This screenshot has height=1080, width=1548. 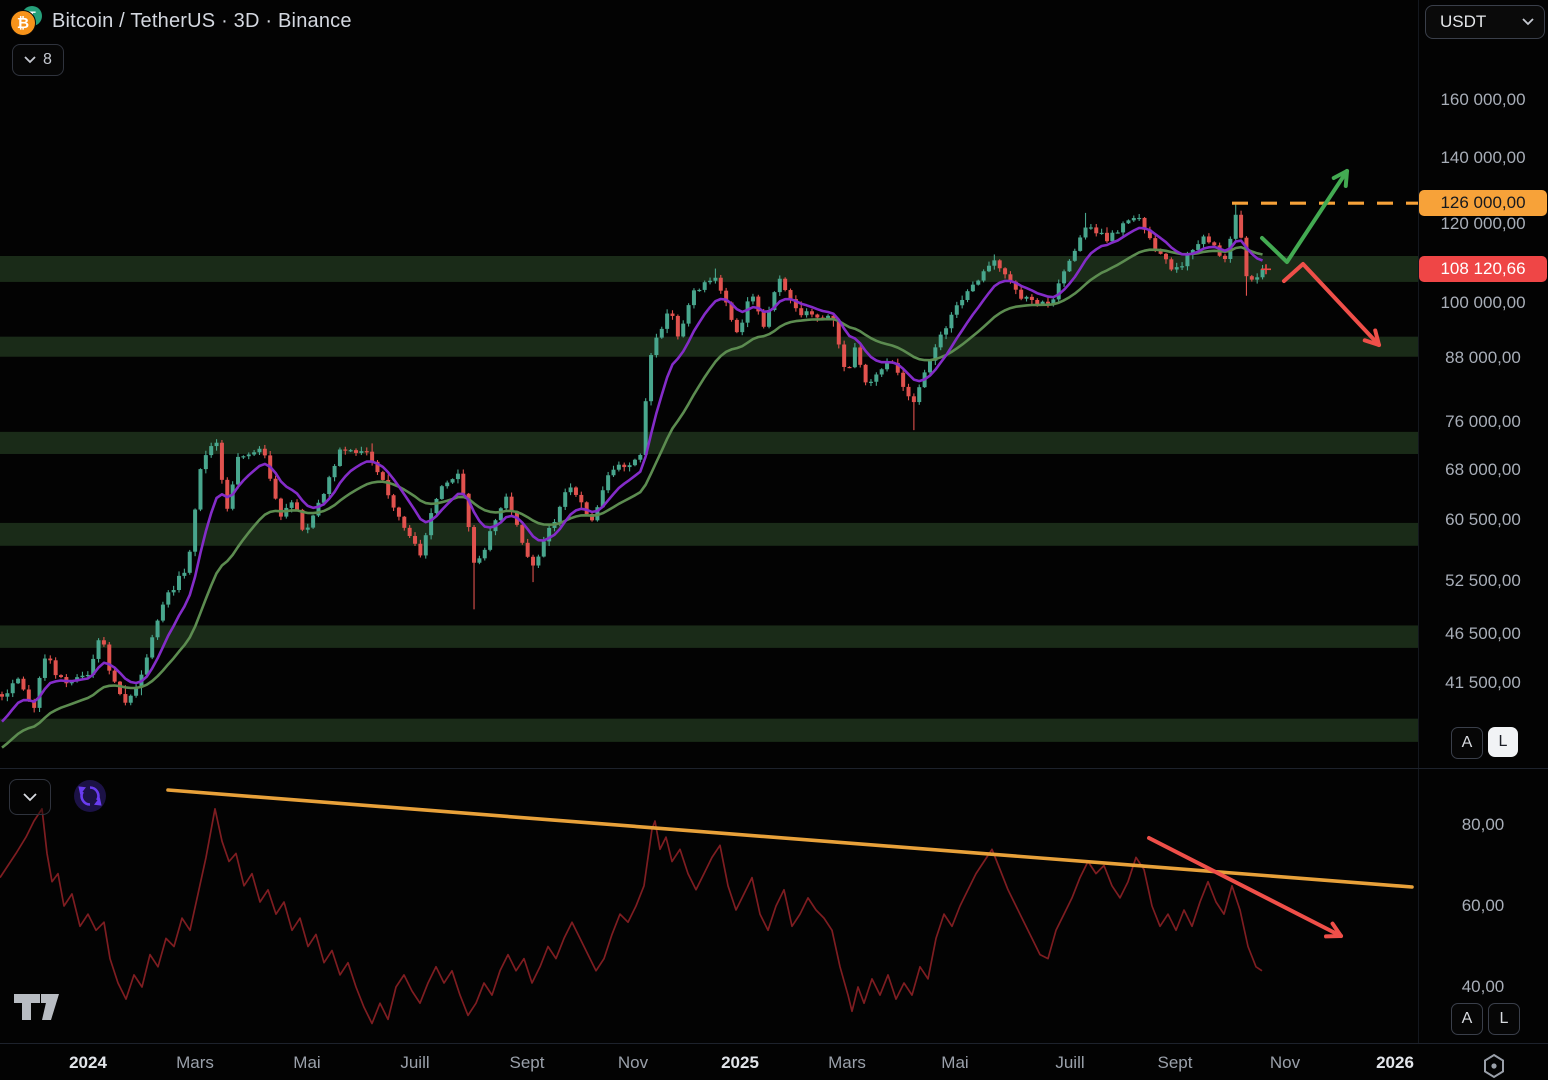 I want to click on price-axis-label: 52 500,00, so click(x=1483, y=581).